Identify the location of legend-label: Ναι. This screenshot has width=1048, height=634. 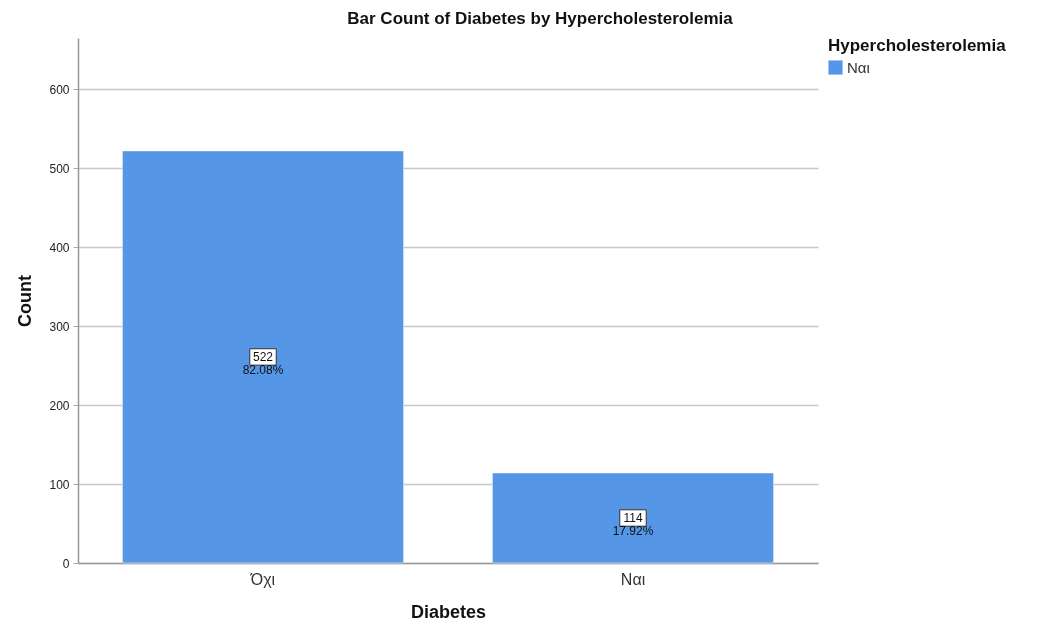
(858, 67).